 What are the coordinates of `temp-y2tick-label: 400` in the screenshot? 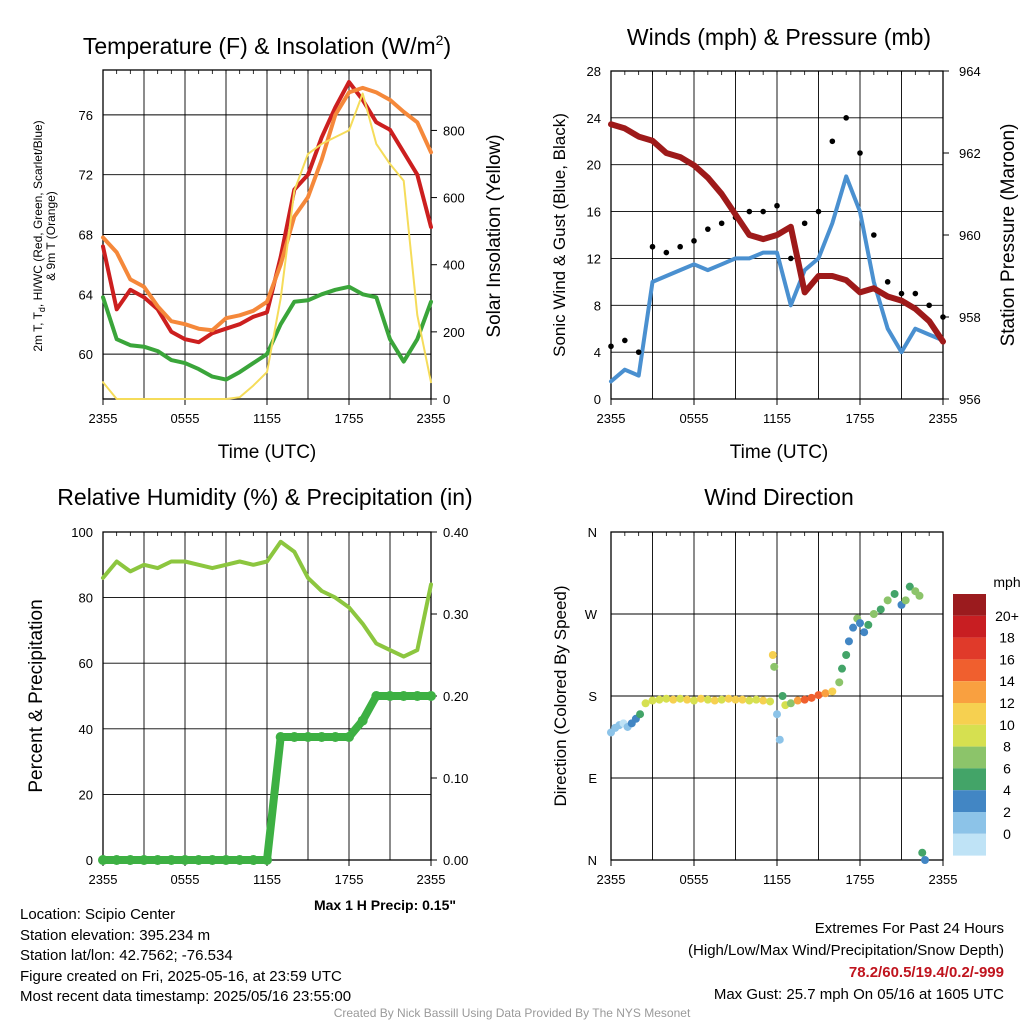 It's located at (454, 265).